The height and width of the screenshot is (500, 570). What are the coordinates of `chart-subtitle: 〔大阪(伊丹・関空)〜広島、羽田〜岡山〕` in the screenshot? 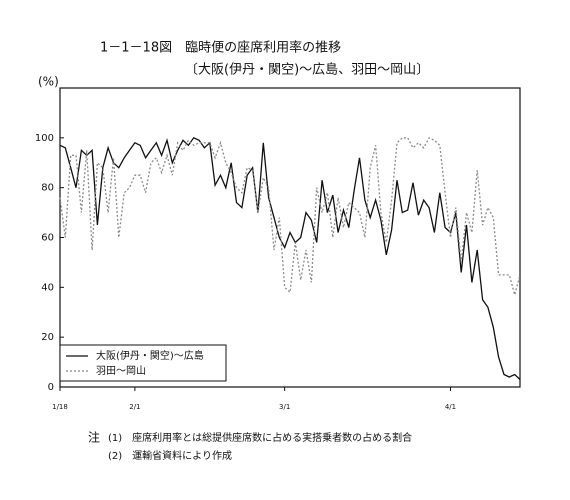 It's located at (307, 70).